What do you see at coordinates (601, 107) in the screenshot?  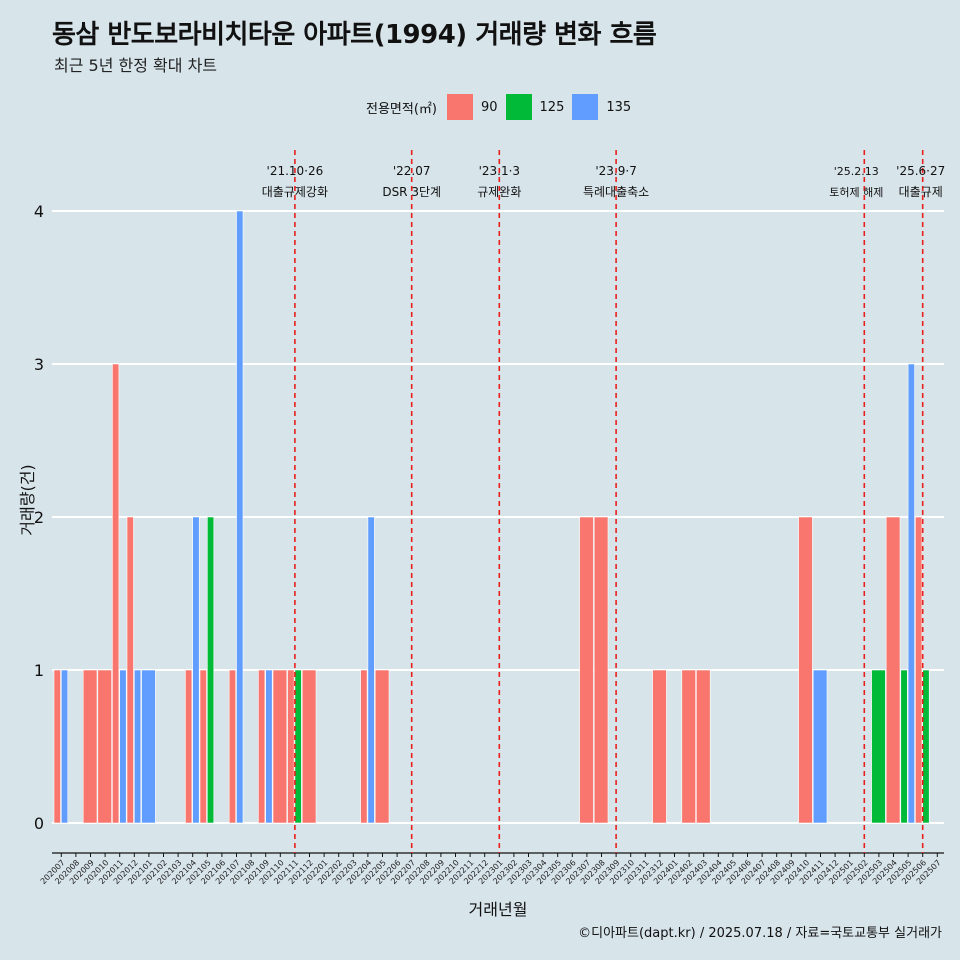 I see `legend-item-135: 135` at bounding box center [601, 107].